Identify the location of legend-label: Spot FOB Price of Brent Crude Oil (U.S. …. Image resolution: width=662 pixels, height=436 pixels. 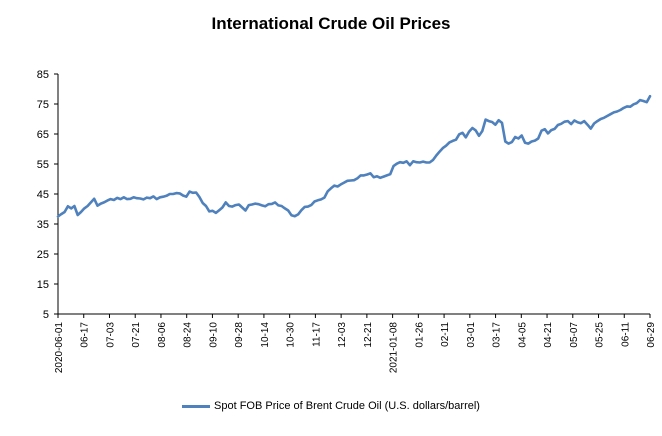
(347, 406).